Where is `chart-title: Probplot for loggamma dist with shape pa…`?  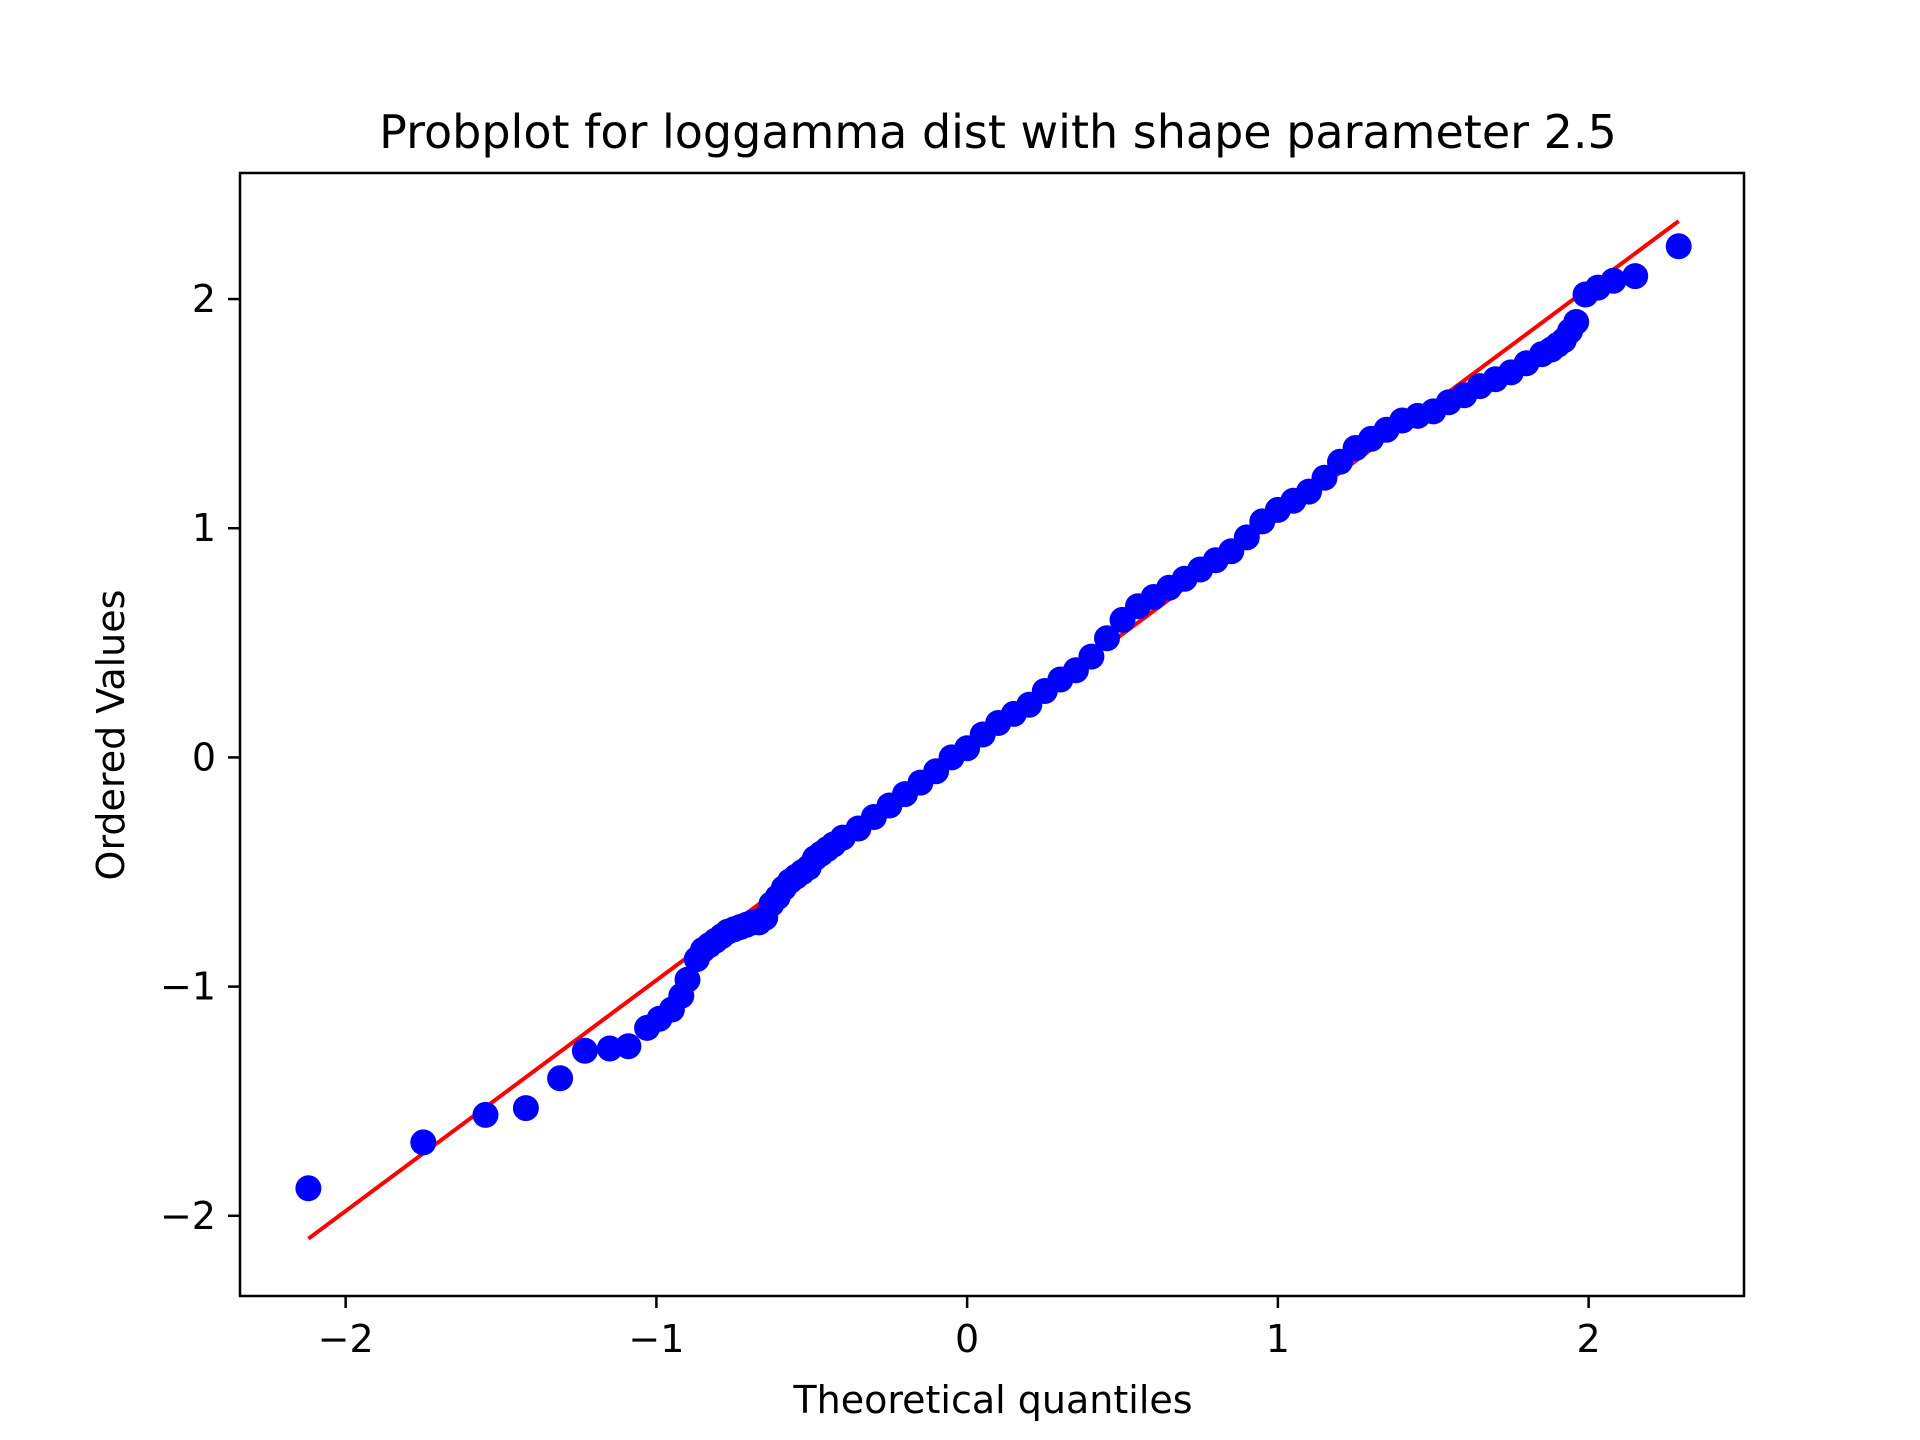
chart-title: Probplot for loggamma dist with shape pa… is located at coordinates (998, 132).